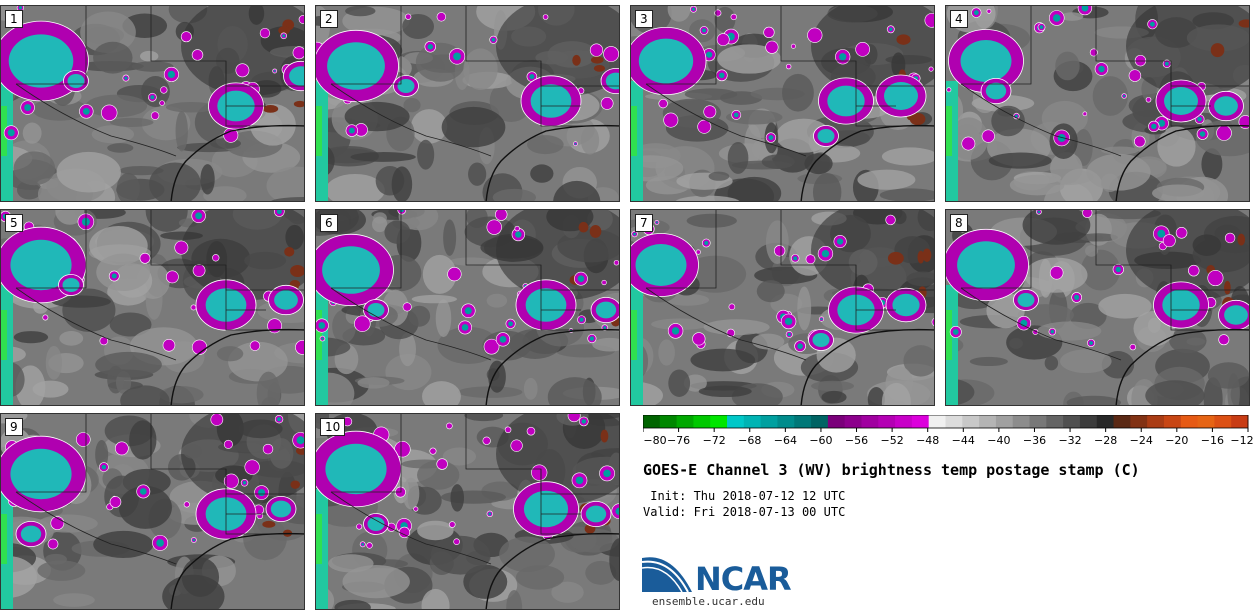 Image resolution: width=1260 pixels, height=610 pixels. What do you see at coordinates (959, 223) in the screenshot?
I see `panel-number-label: 8` at bounding box center [959, 223].